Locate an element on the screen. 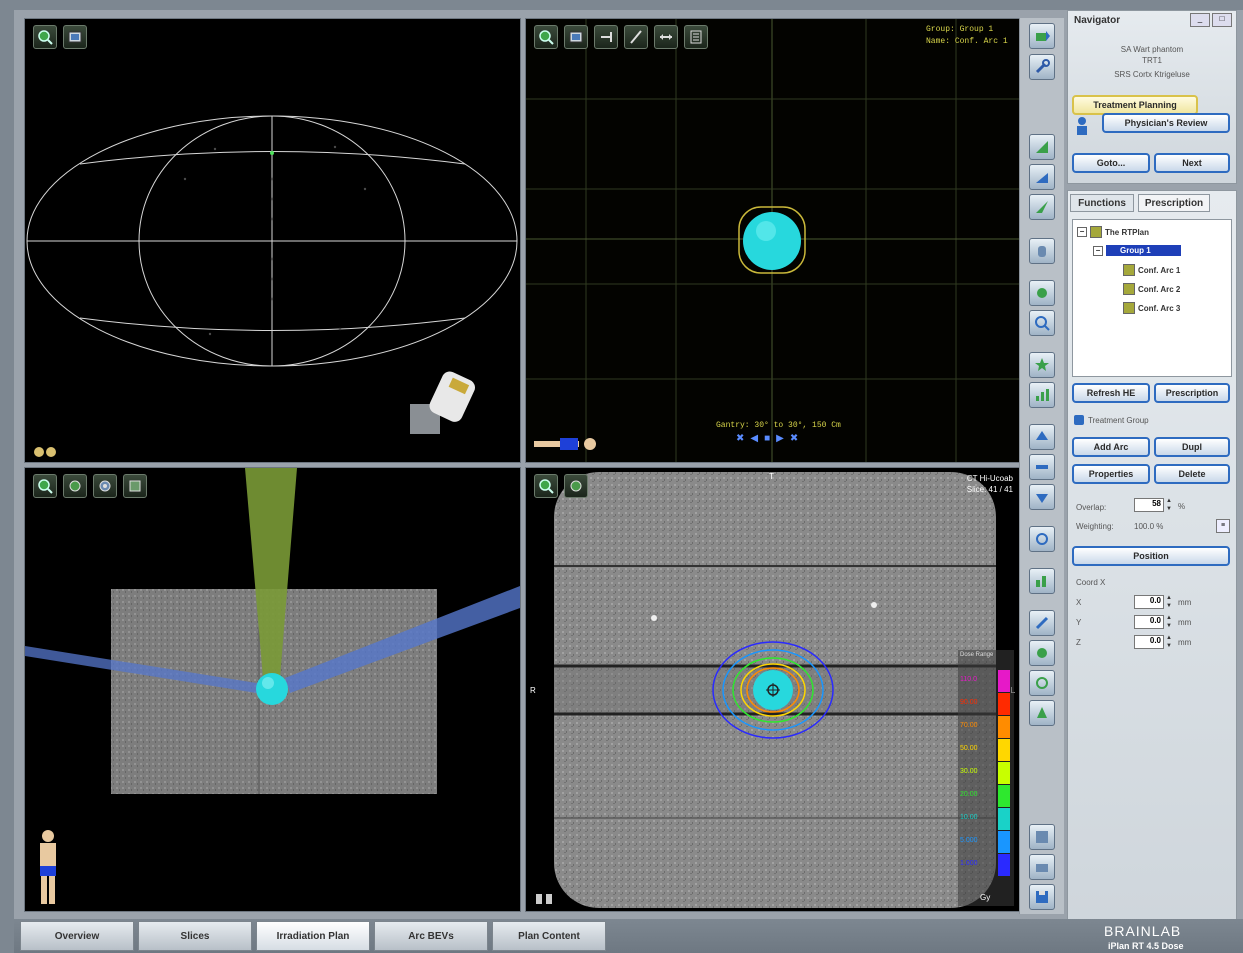 This screenshot has height=953, width=1243. arc-icon is located at coordinates (1129, 289).